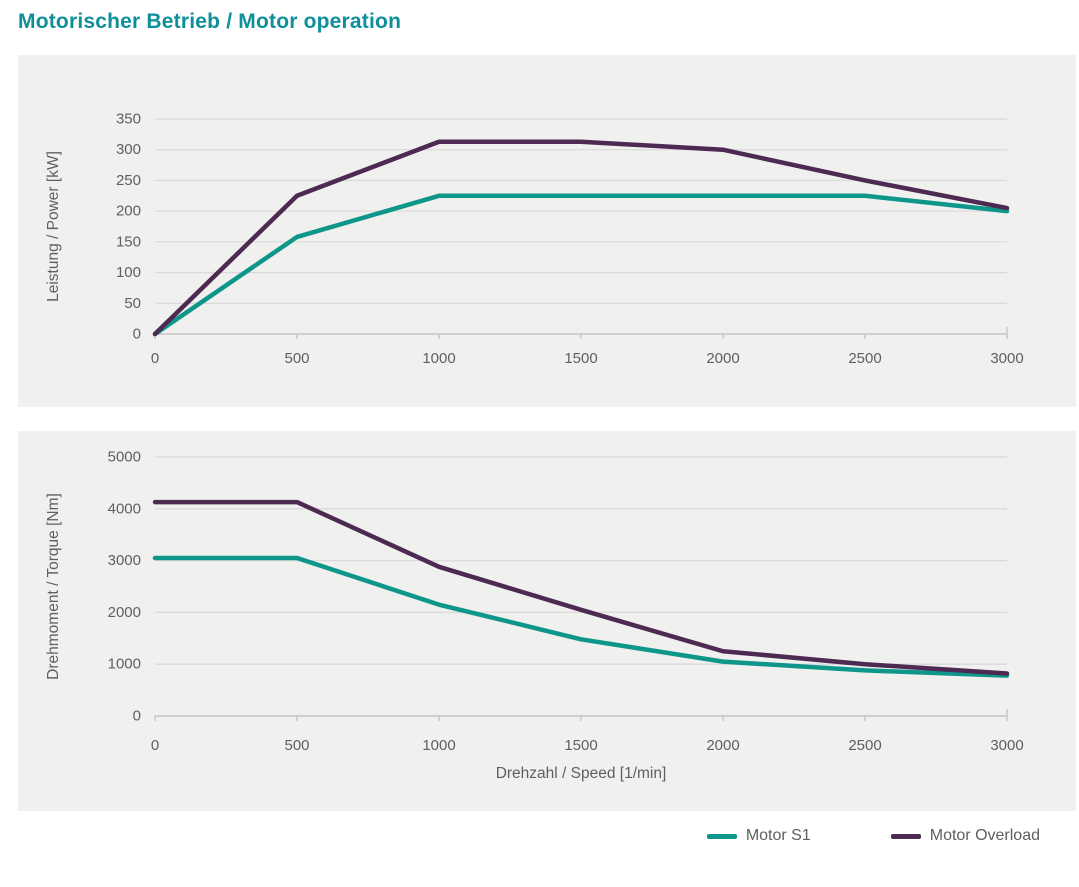 The height and width of the screenshot is (887, 1079). I want to click on page-title: Motorischer Betrieb / Motor operation, so click(210, 21).